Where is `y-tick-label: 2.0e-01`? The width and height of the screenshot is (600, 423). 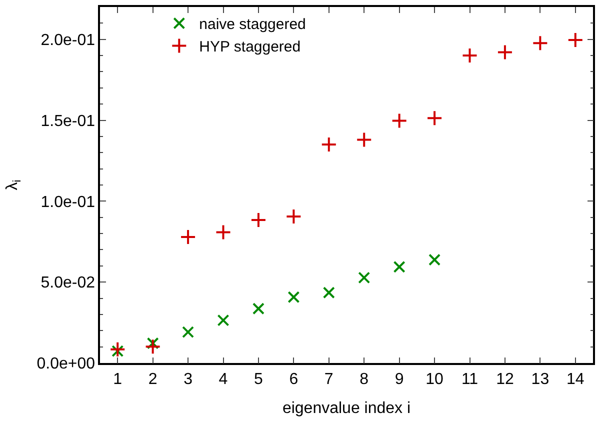
y-tick-label: 2.0e-01 is located at coordinates (68, 40).